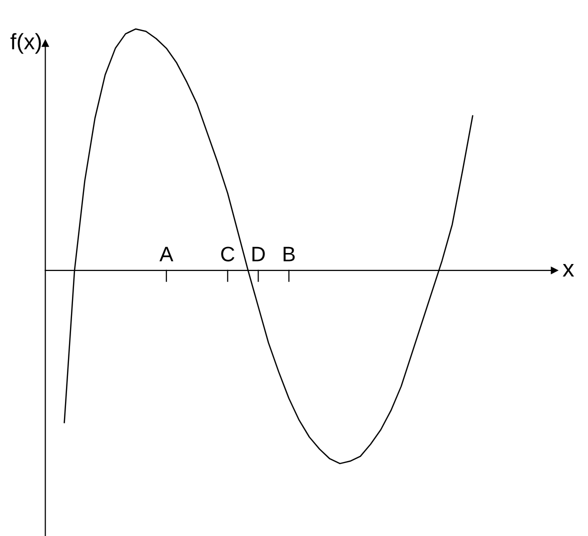  Describe the element at coordinates (568, 270) in the screenshot. I see `x-axis-title: x` at that location.